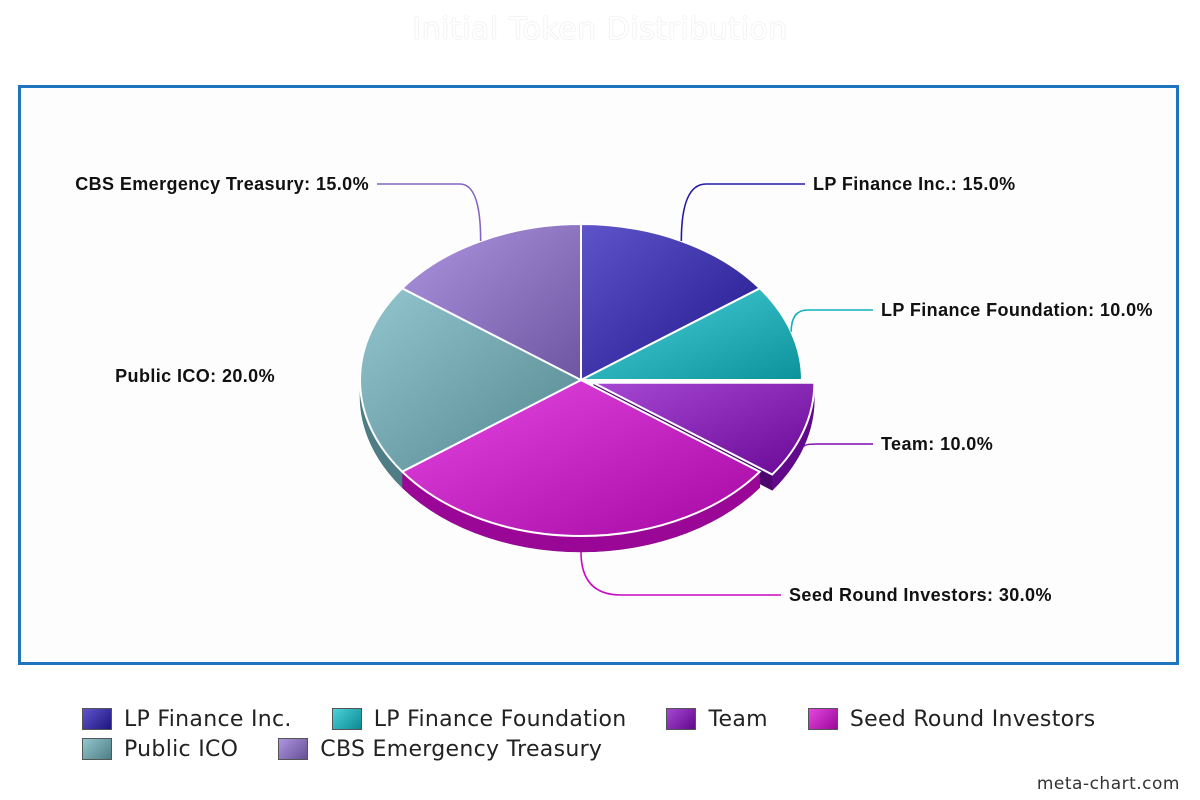 The height and width of the screenshot is (800, 1200). Describe the element at coordinates (937, 444) in the screenshot. I see `data-label-team: Team: 10.0%` at that location.